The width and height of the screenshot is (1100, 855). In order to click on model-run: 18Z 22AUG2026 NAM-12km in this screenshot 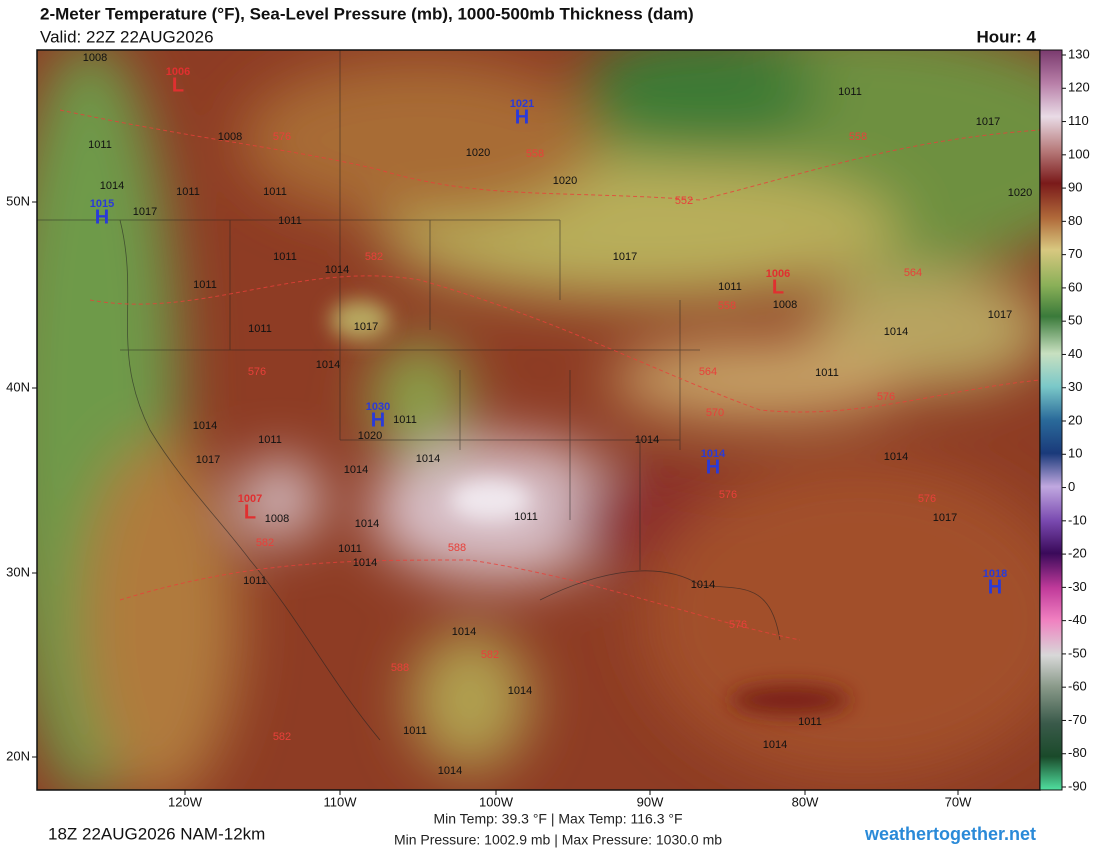, I will do `click(156, 833)`.